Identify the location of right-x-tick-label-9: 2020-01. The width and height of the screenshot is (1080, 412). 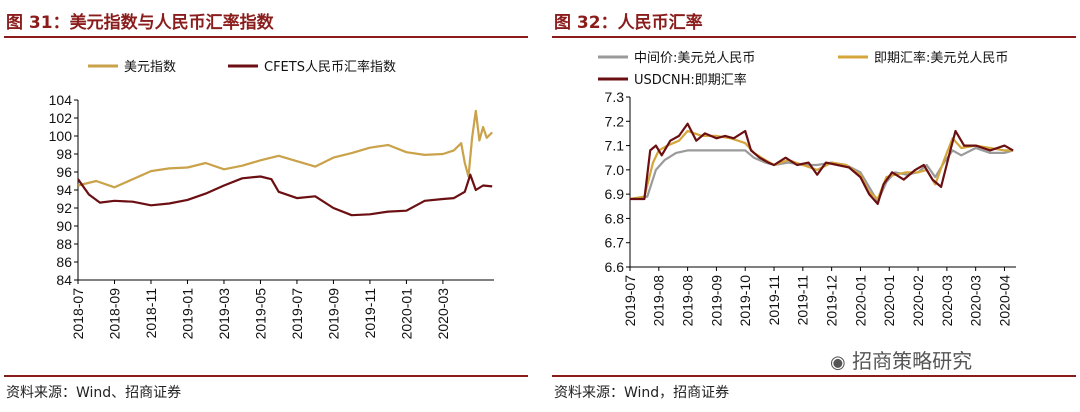
(889, 301).